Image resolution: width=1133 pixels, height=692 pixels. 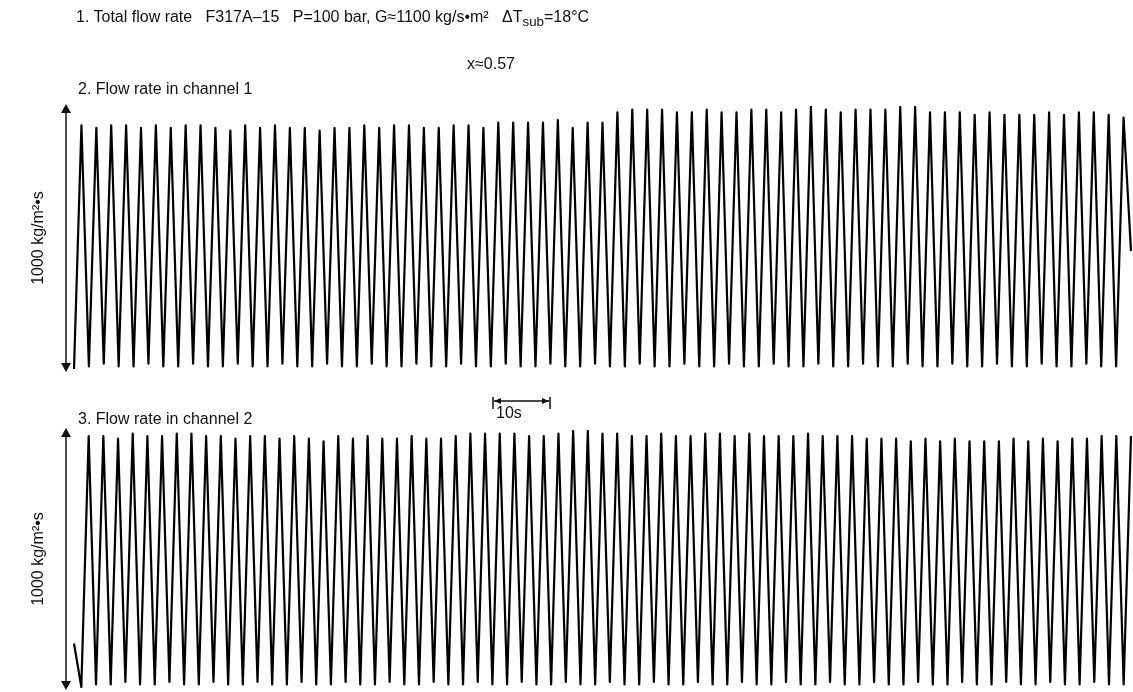 I want to click on text: 1. Total flow rate F317A–15 P=100 bar, G≈1100 kg/s•m² ΔT$_{sub}$=18°C, so click(x=333, y=19).